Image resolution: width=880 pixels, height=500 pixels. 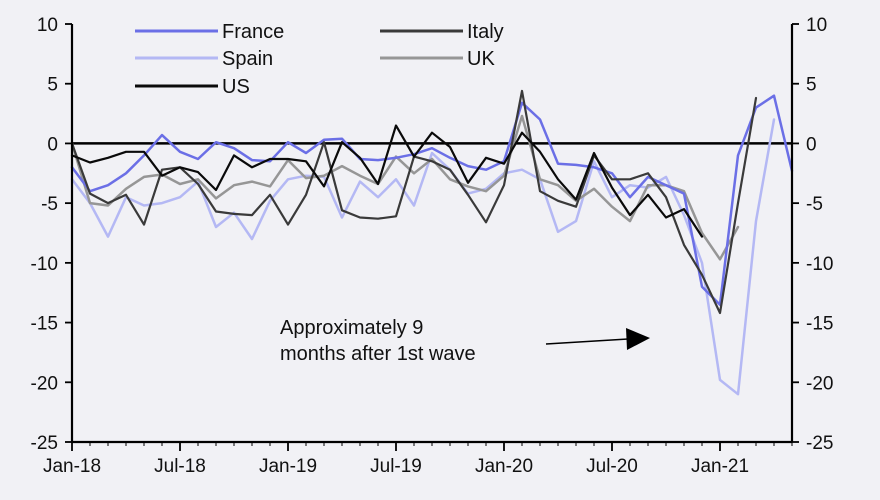 I want to click on x-tick-label: Jan-18, so click(x=72, y=466).